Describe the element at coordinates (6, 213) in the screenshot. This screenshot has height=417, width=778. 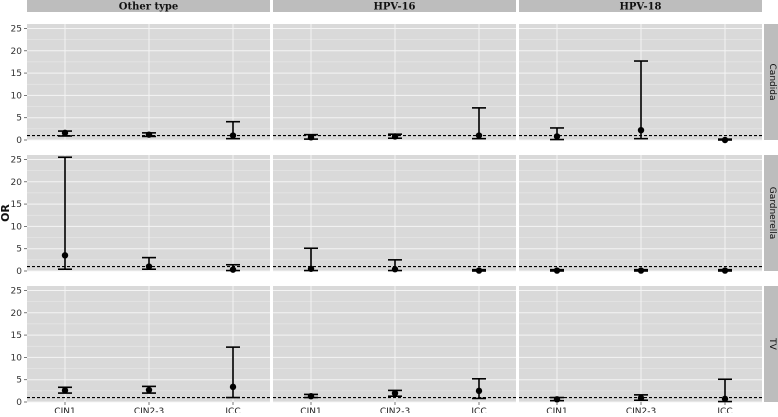
I see `y-axis-label: OR` at that location.